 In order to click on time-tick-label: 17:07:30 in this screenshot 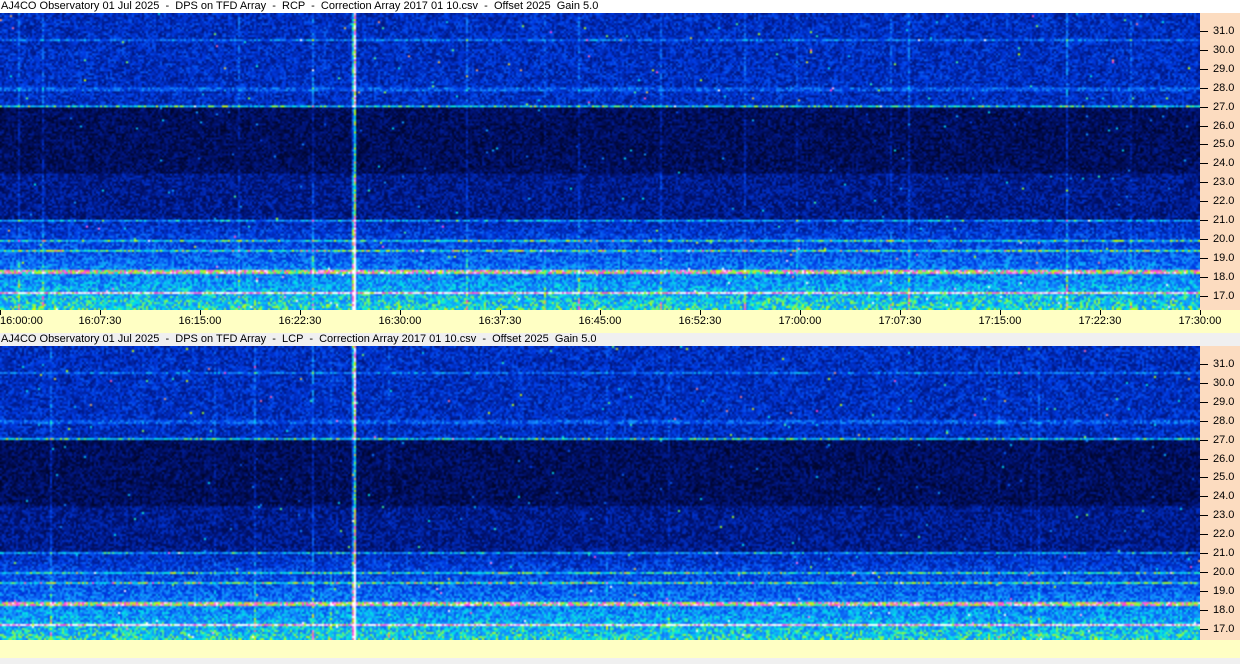, I will do `click(900, 321)`.